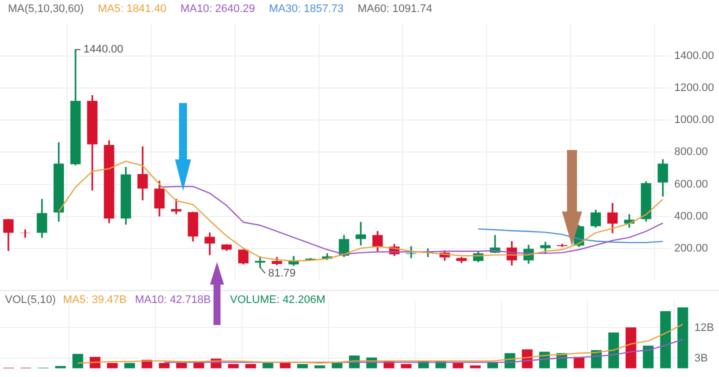 The image size is (719, 377). What do you see at coordinates (694, 56) in the screenshot?
I see `y-tick-label: 1400.00` at bounding box center [694, 56].